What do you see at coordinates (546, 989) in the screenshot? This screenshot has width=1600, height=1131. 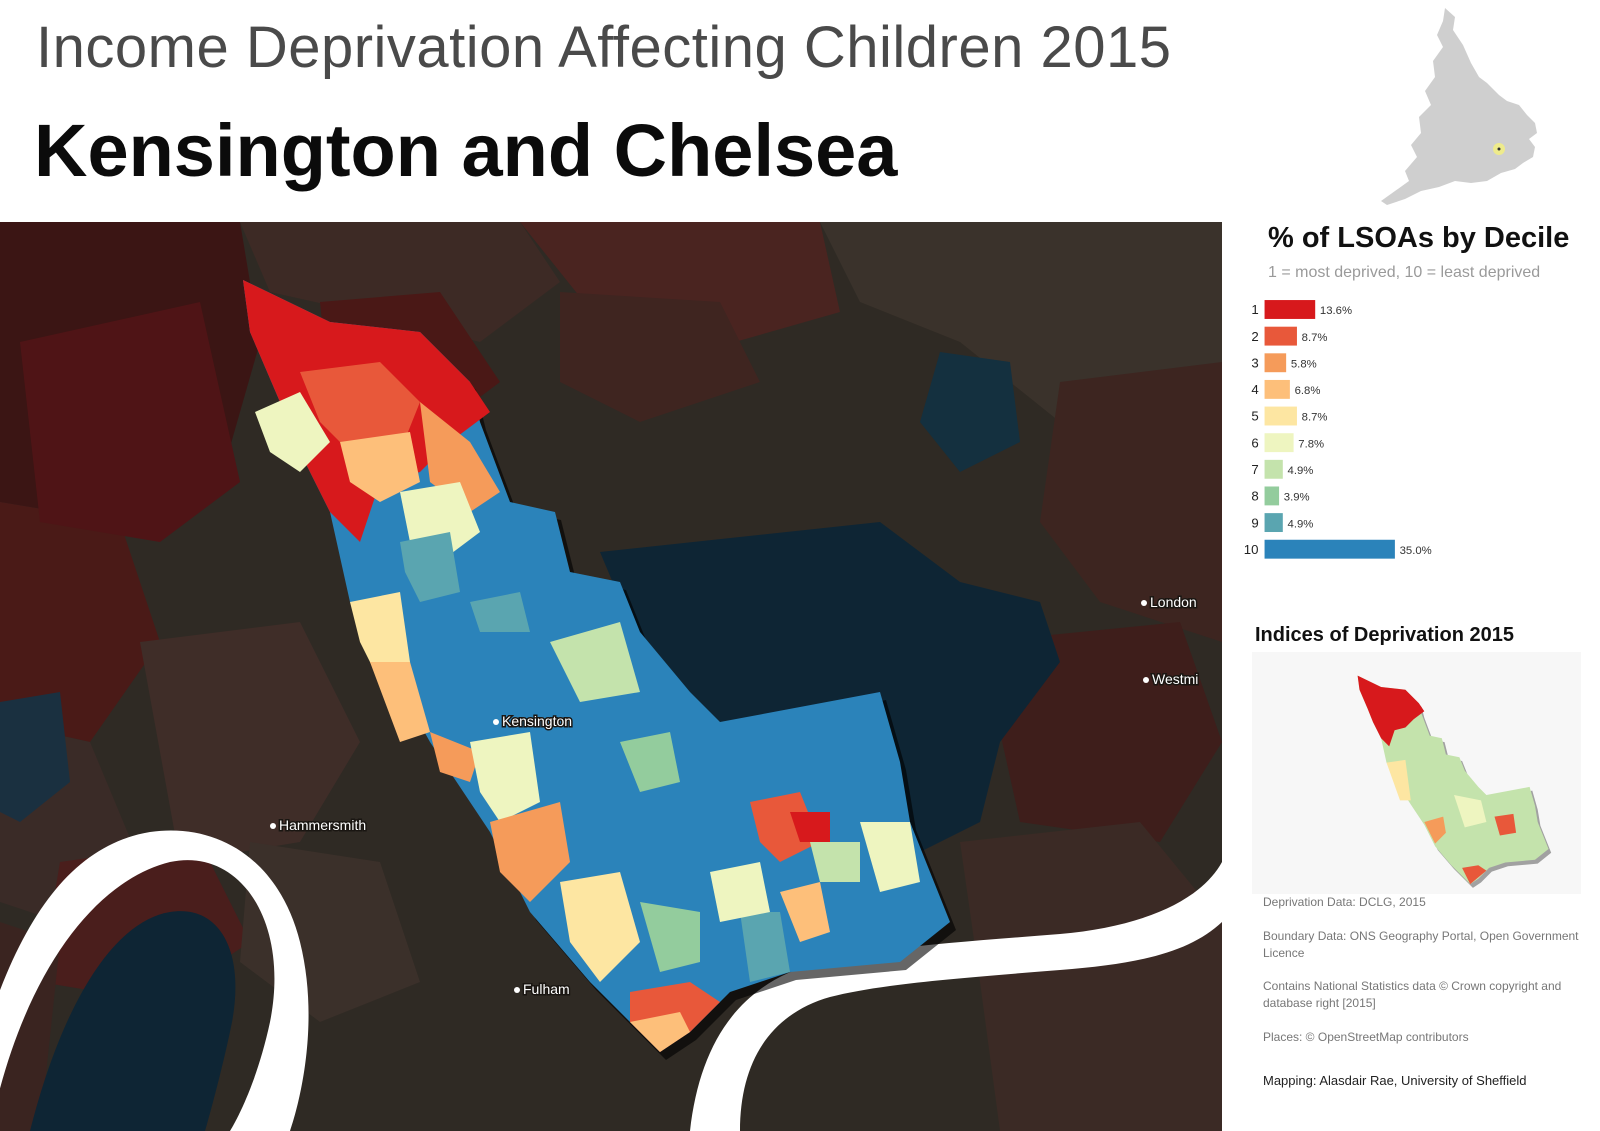 I see `svg-text: Fulham` at bounding box center [546, 989].